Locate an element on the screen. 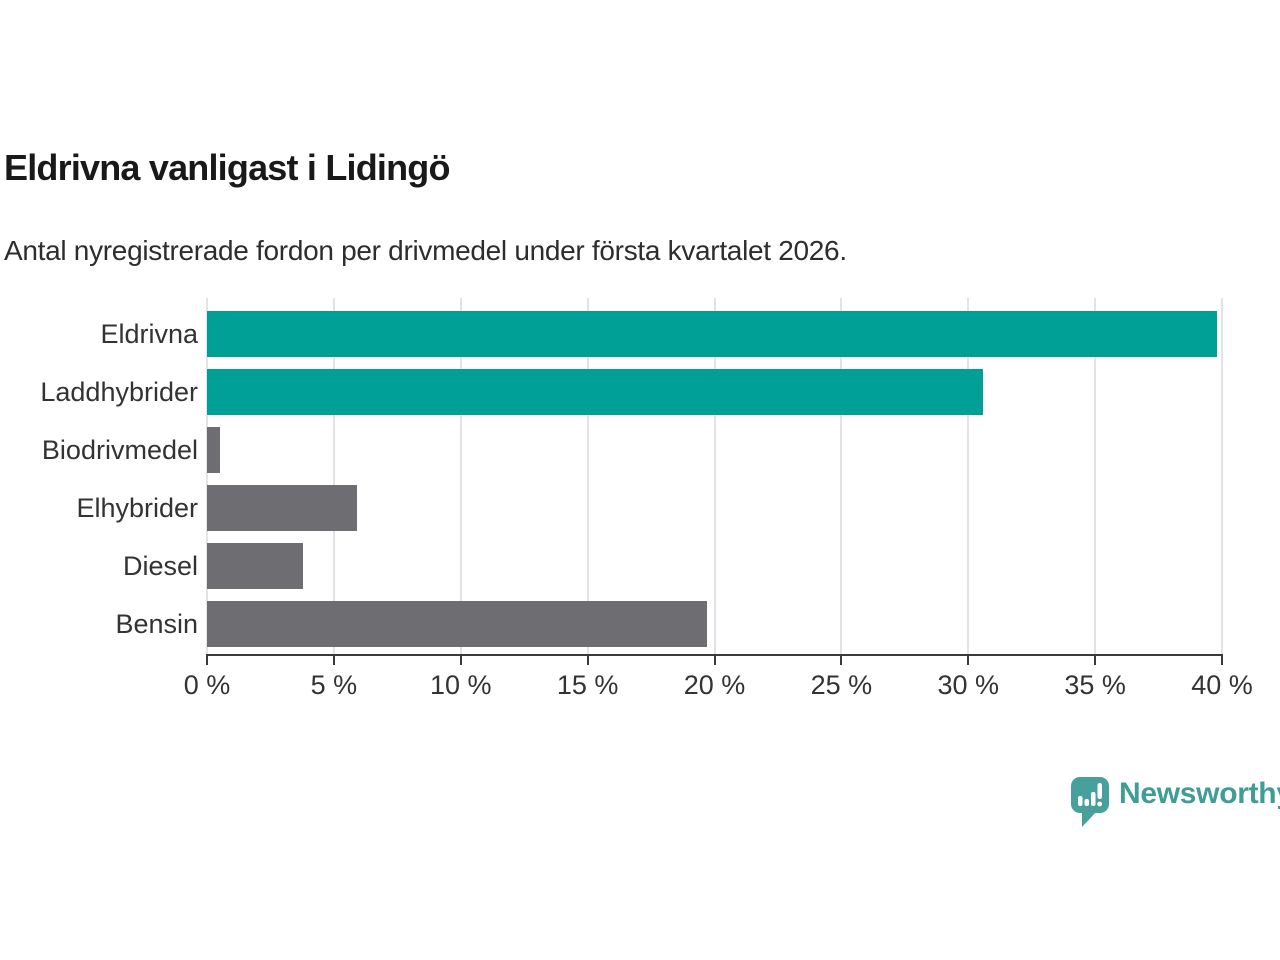  category-label-biodrivmedel: Biodrivmedel is located at coordinates (119, 449).